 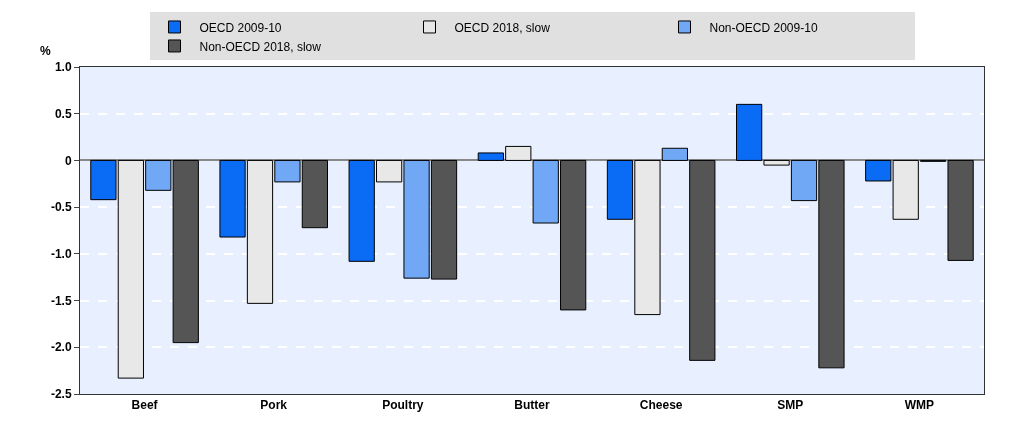 I want to click on y-axis-title: %, so click(x=45, y=51).